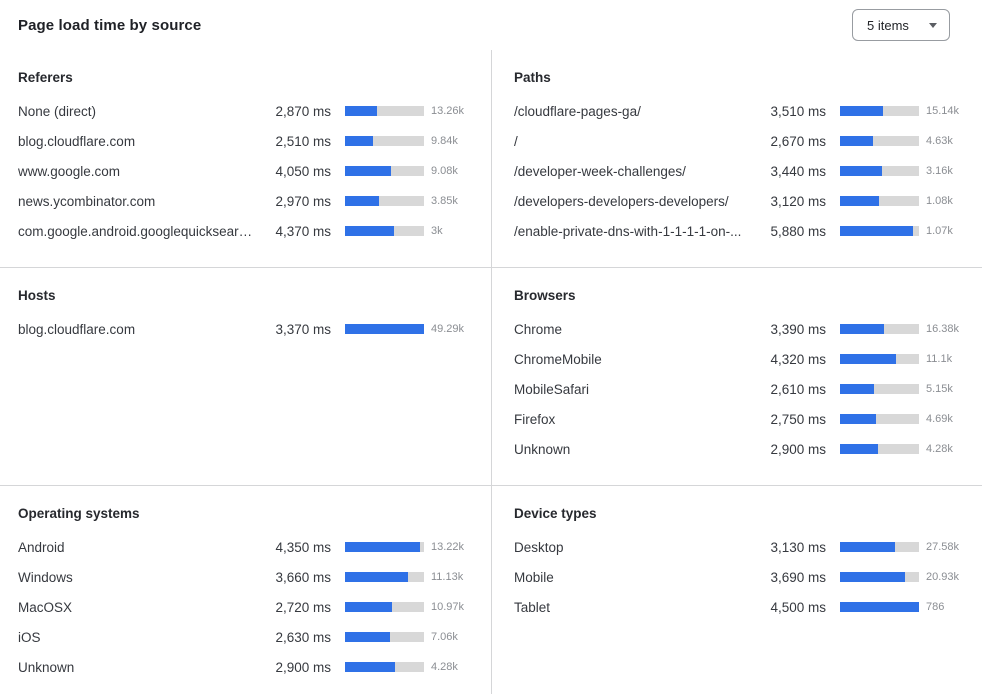 Image resolution: width=982 pixels, height=694 pixels. Describe the element at coordinates (77, 141) in the screenshot. I see `row-label: blog.cloudflare.com` at that location.